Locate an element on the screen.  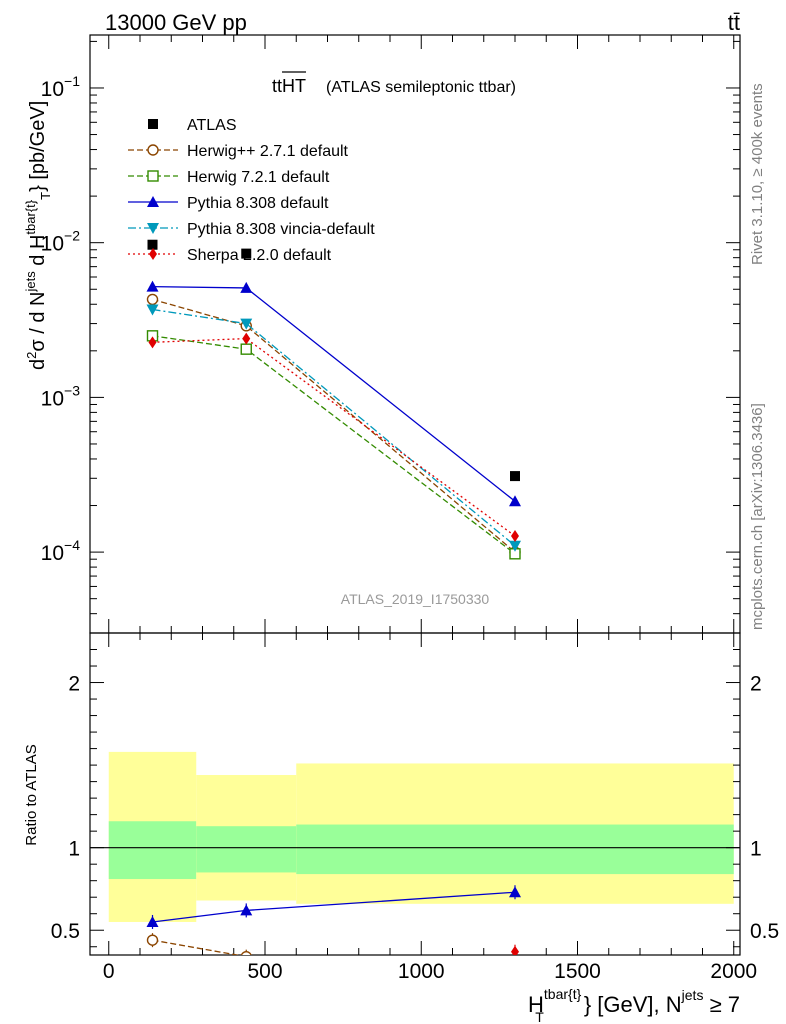
legend-entry-pythia-8-308-default: Pythia 8.308 default is located at coordinates (228, 203).